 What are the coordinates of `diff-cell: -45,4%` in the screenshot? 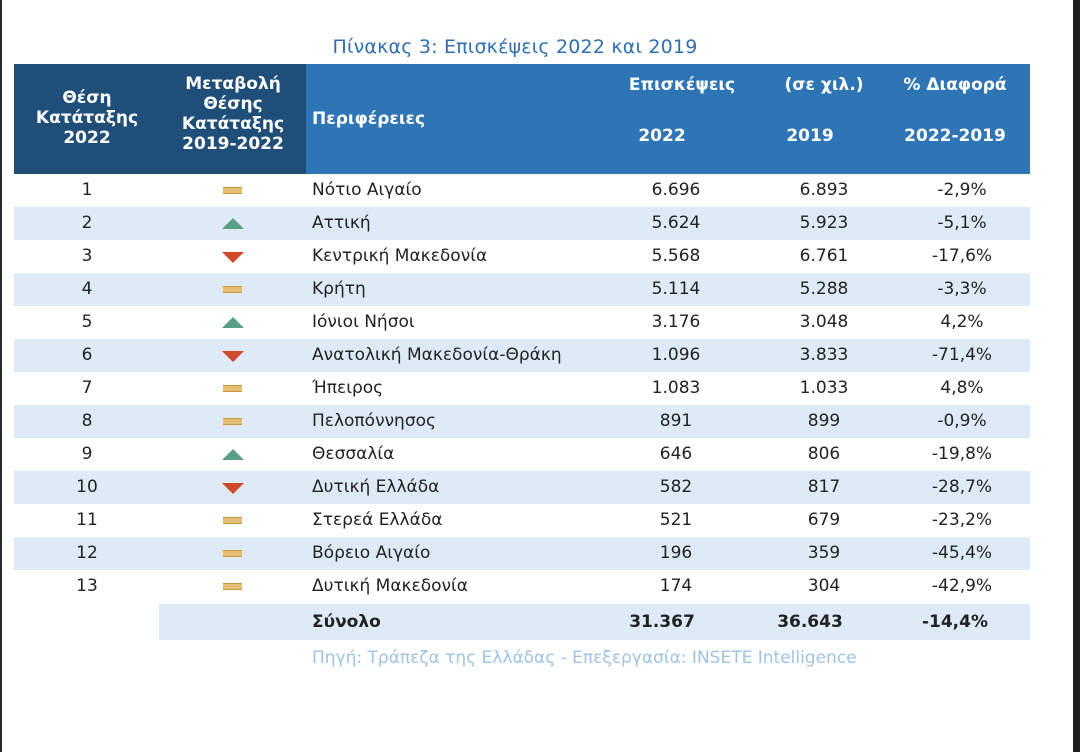 It's located at (962, 553).